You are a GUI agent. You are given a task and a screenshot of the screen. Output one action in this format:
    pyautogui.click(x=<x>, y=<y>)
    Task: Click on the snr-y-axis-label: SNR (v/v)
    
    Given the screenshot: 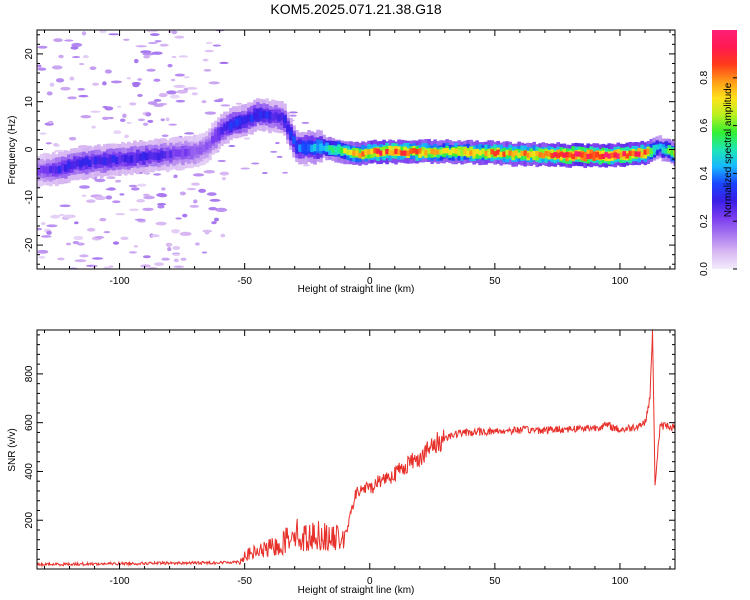 What is the action you would take?
    pyautogui.click(x=12, y=449)
    